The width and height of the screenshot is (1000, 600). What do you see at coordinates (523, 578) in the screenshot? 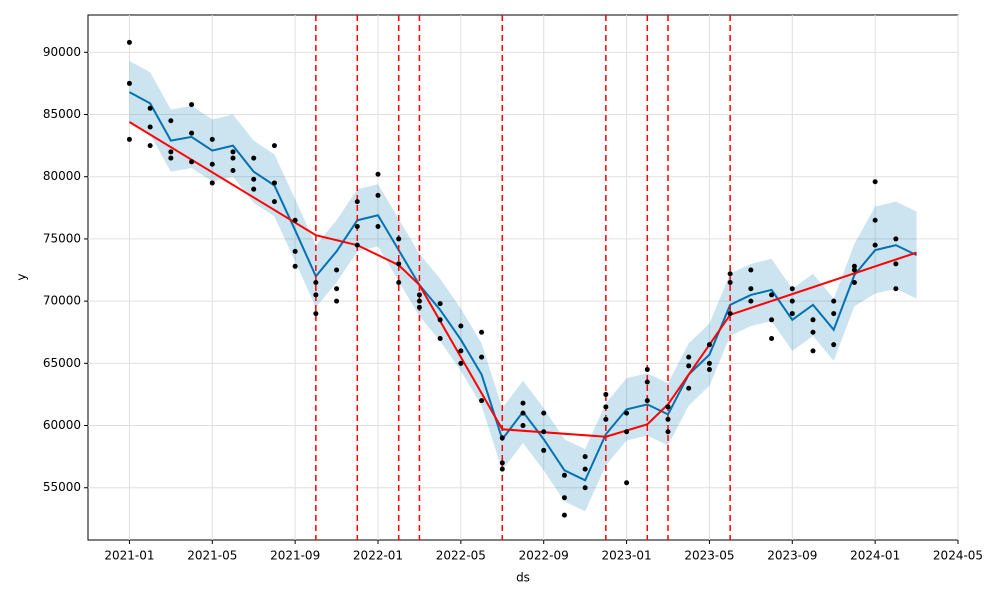
I see `x-axis-label: ds` at bounding box center [523, 578].